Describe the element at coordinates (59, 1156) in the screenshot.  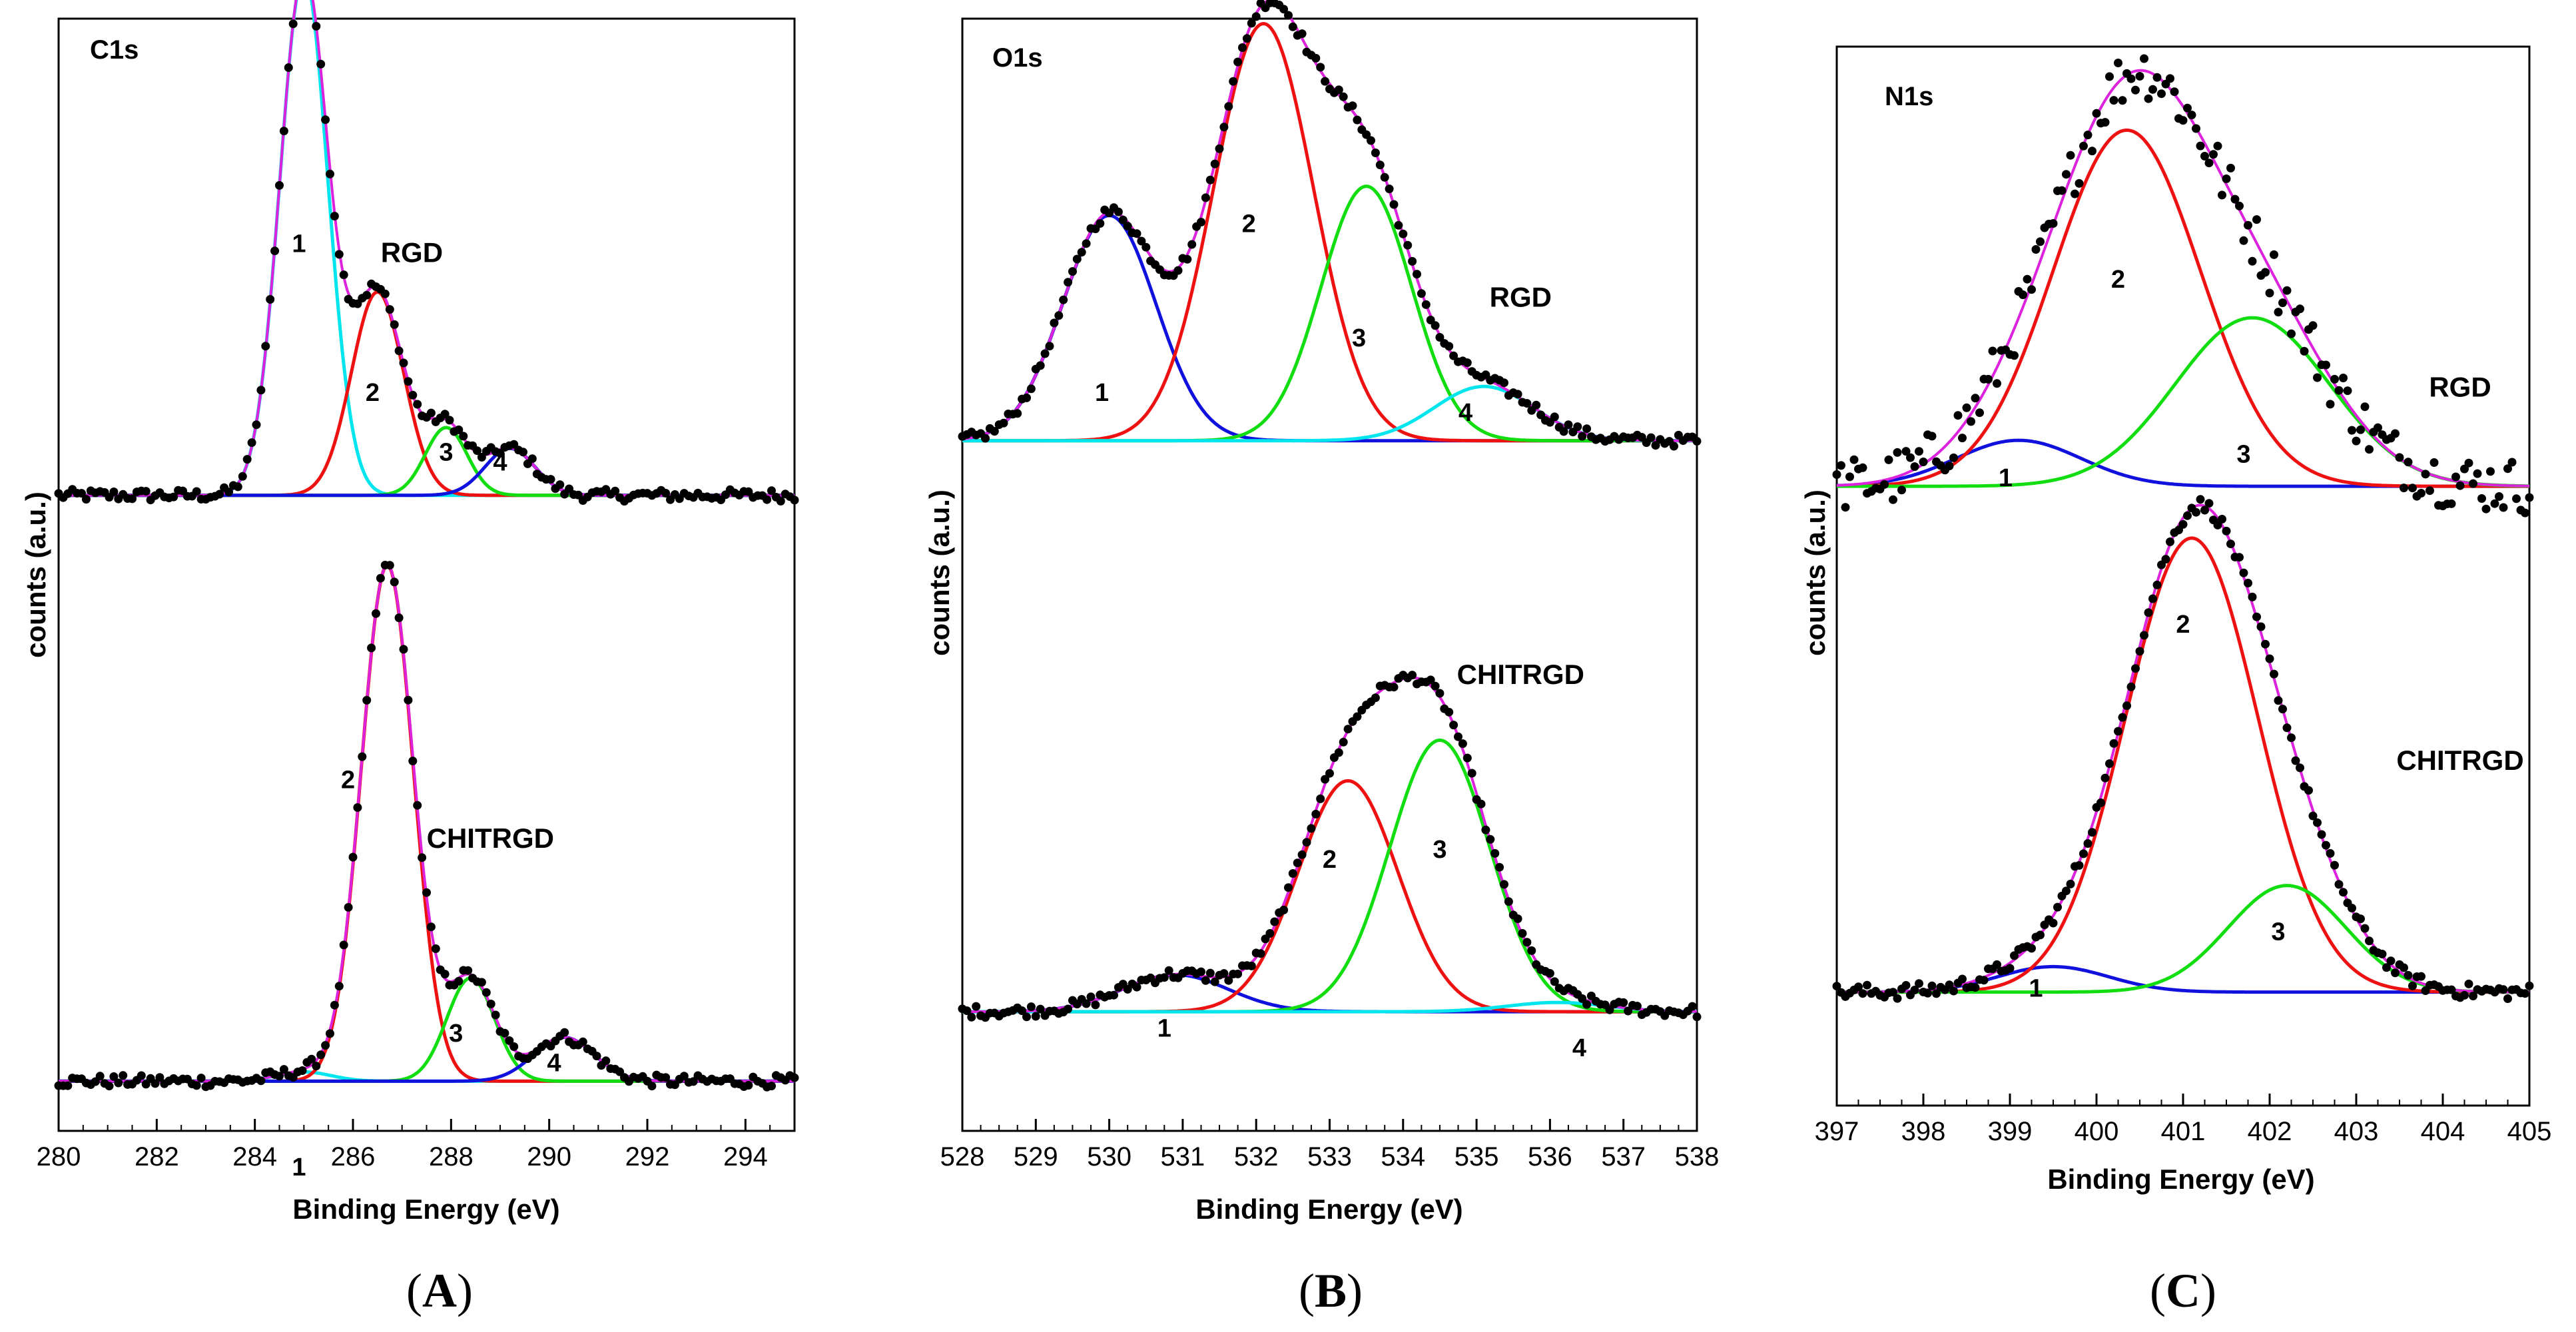
I see `x-tick-label: 280` at that location.